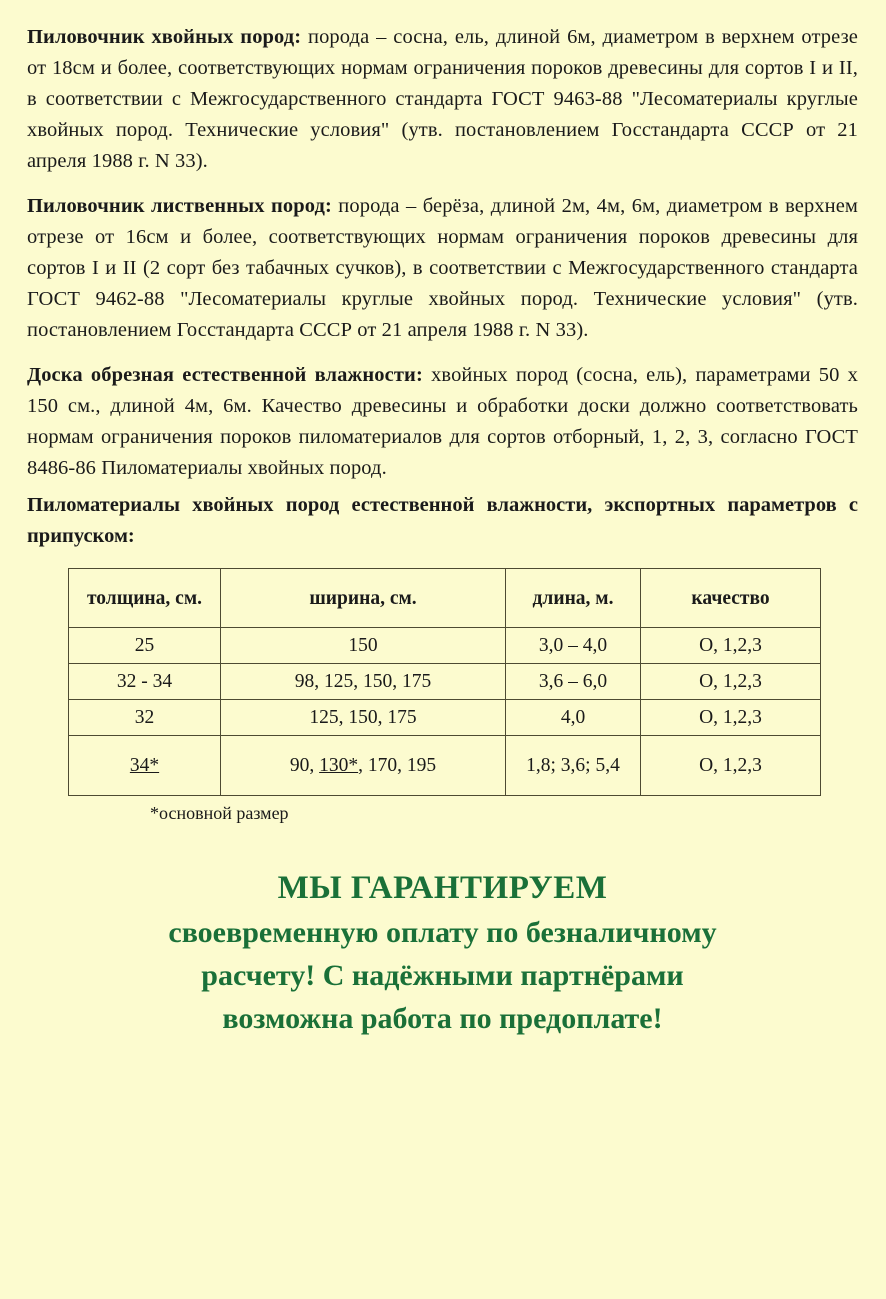  What do you see at coordinates (573, 765) in the screenshot?
I see `cell-length: 1,8; 3,6; 5,4` at bounding box center [573, 765].